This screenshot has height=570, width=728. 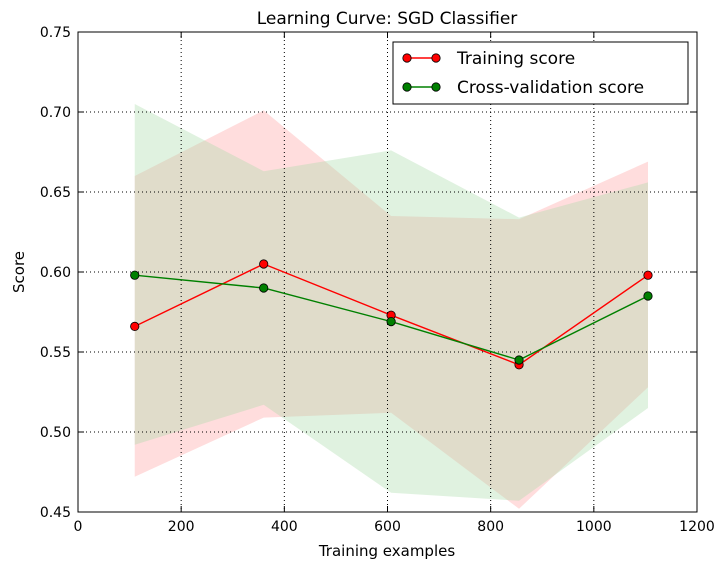 I want to click on x-tick-label: 0, so click(x=78, y=527).